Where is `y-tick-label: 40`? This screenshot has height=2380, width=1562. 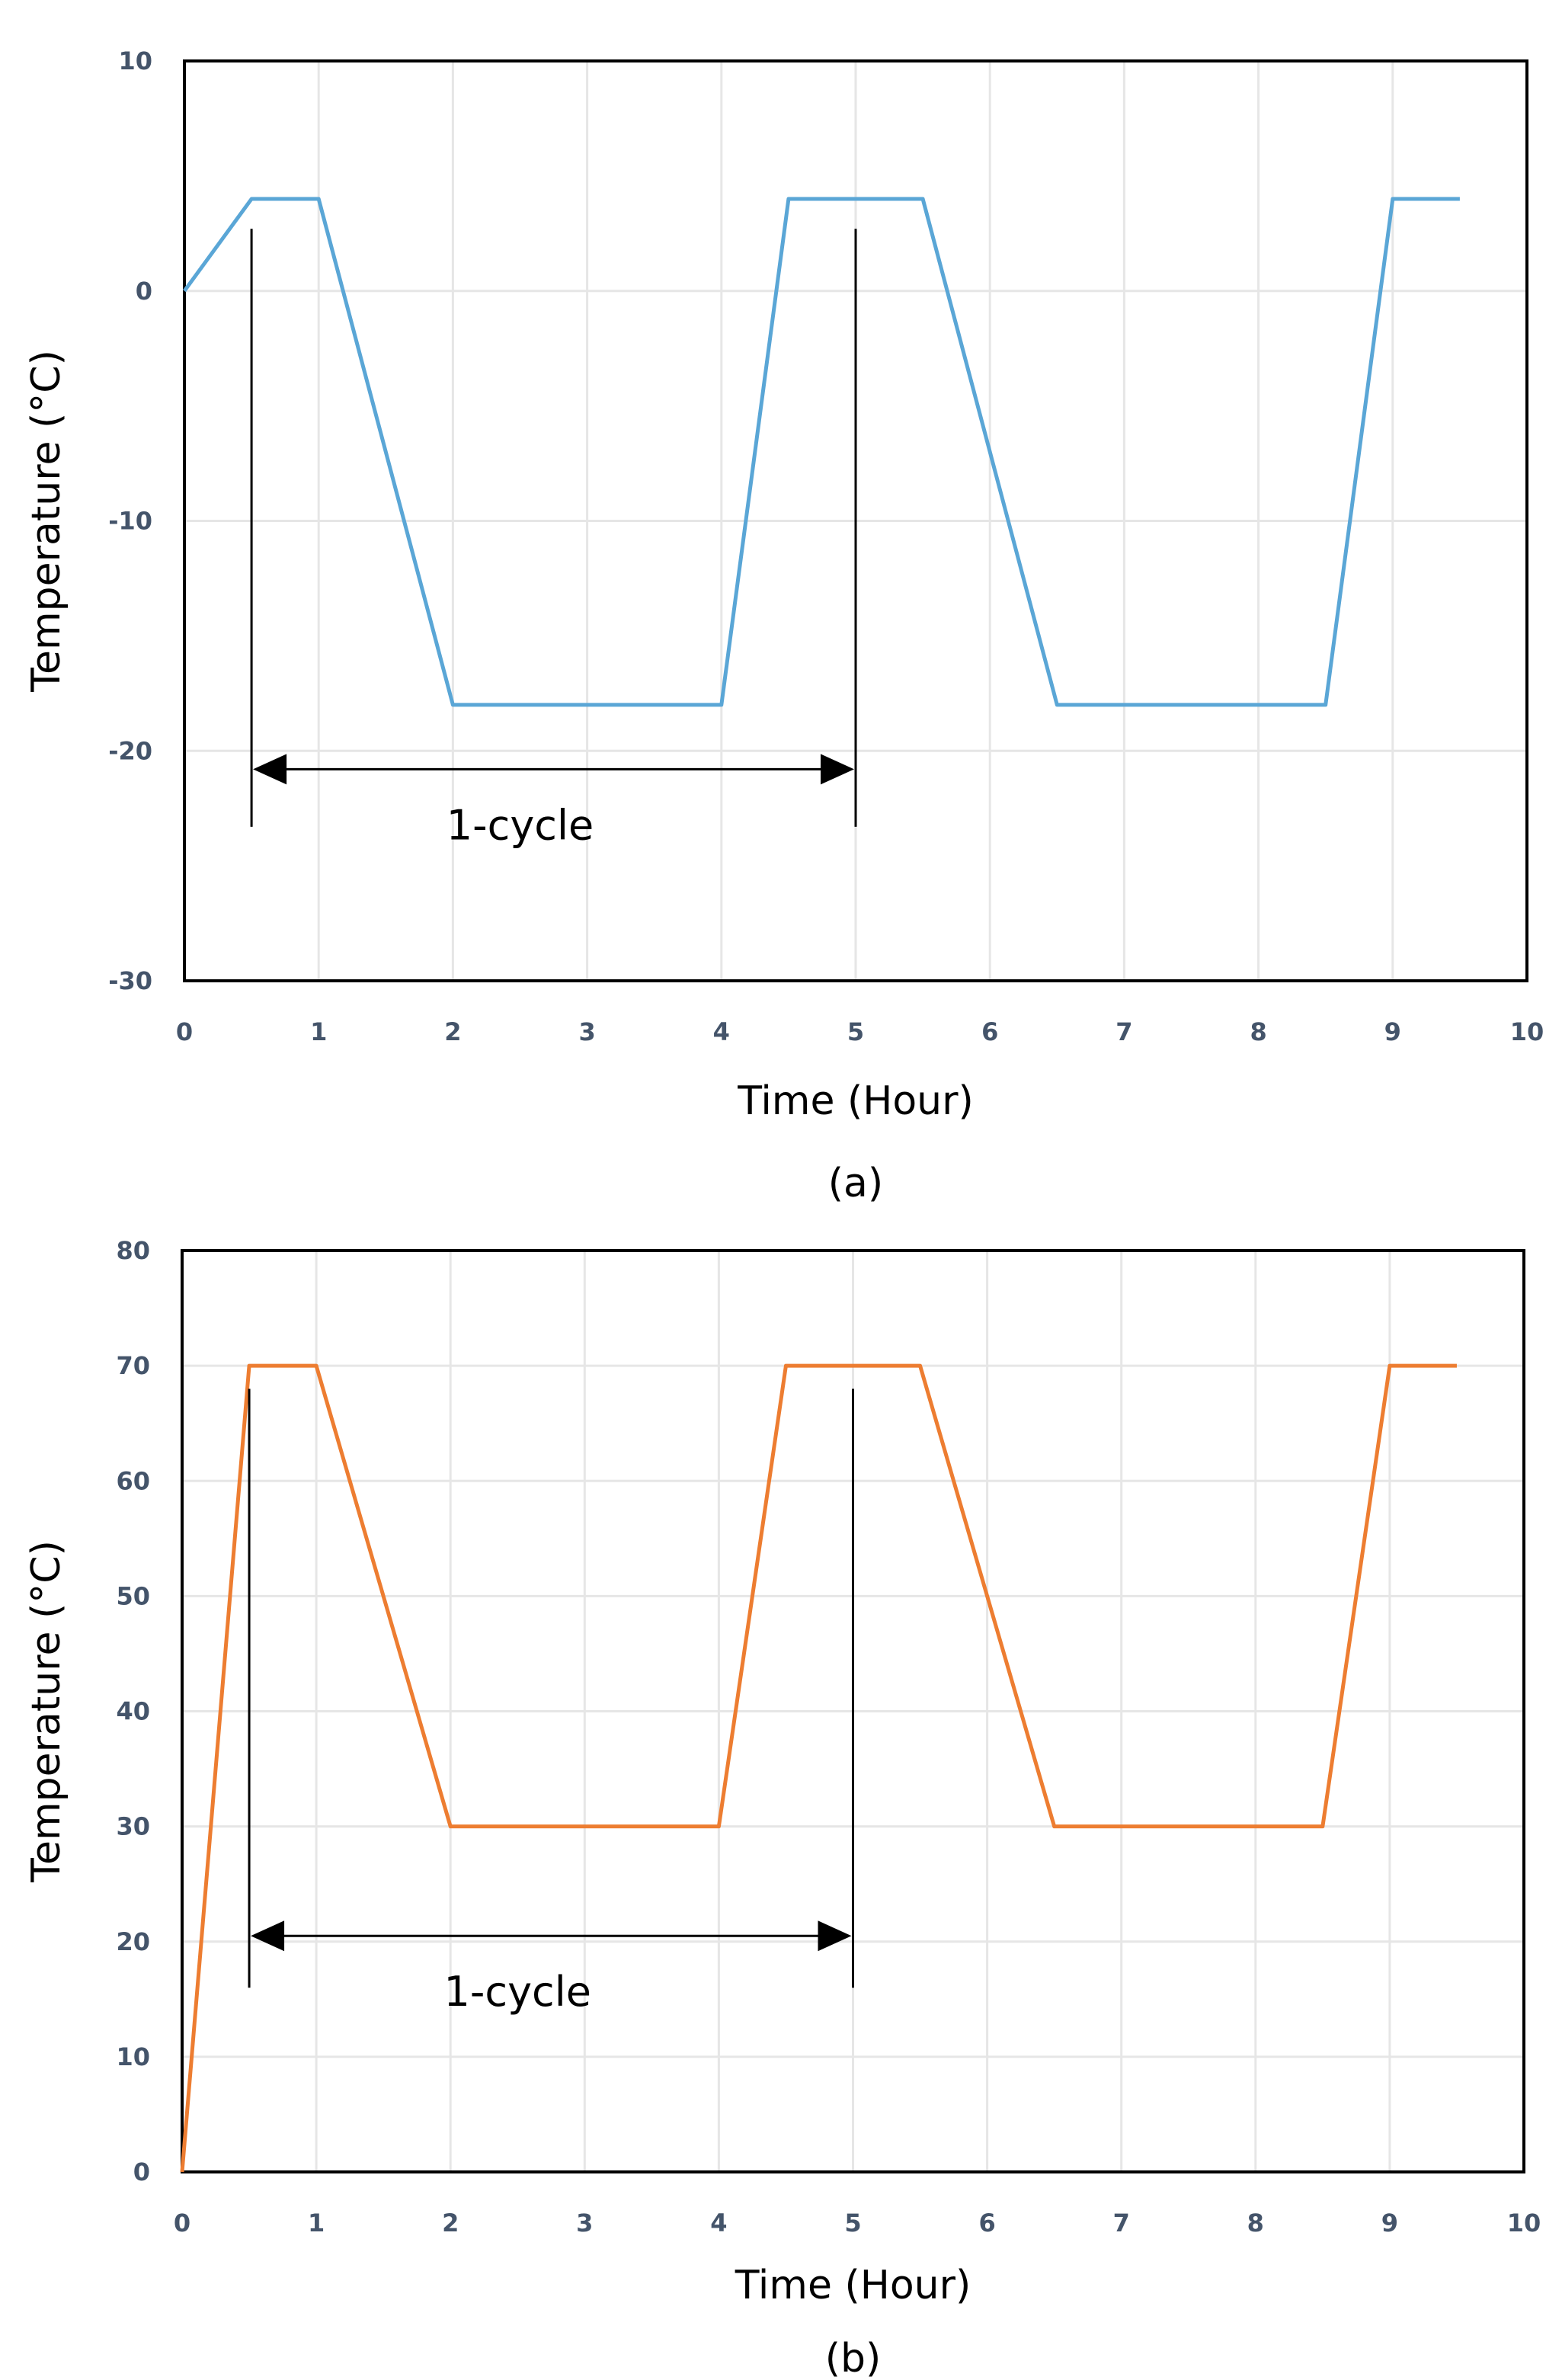
y-tick-label: 40 is located at coordinates (133, 1711).